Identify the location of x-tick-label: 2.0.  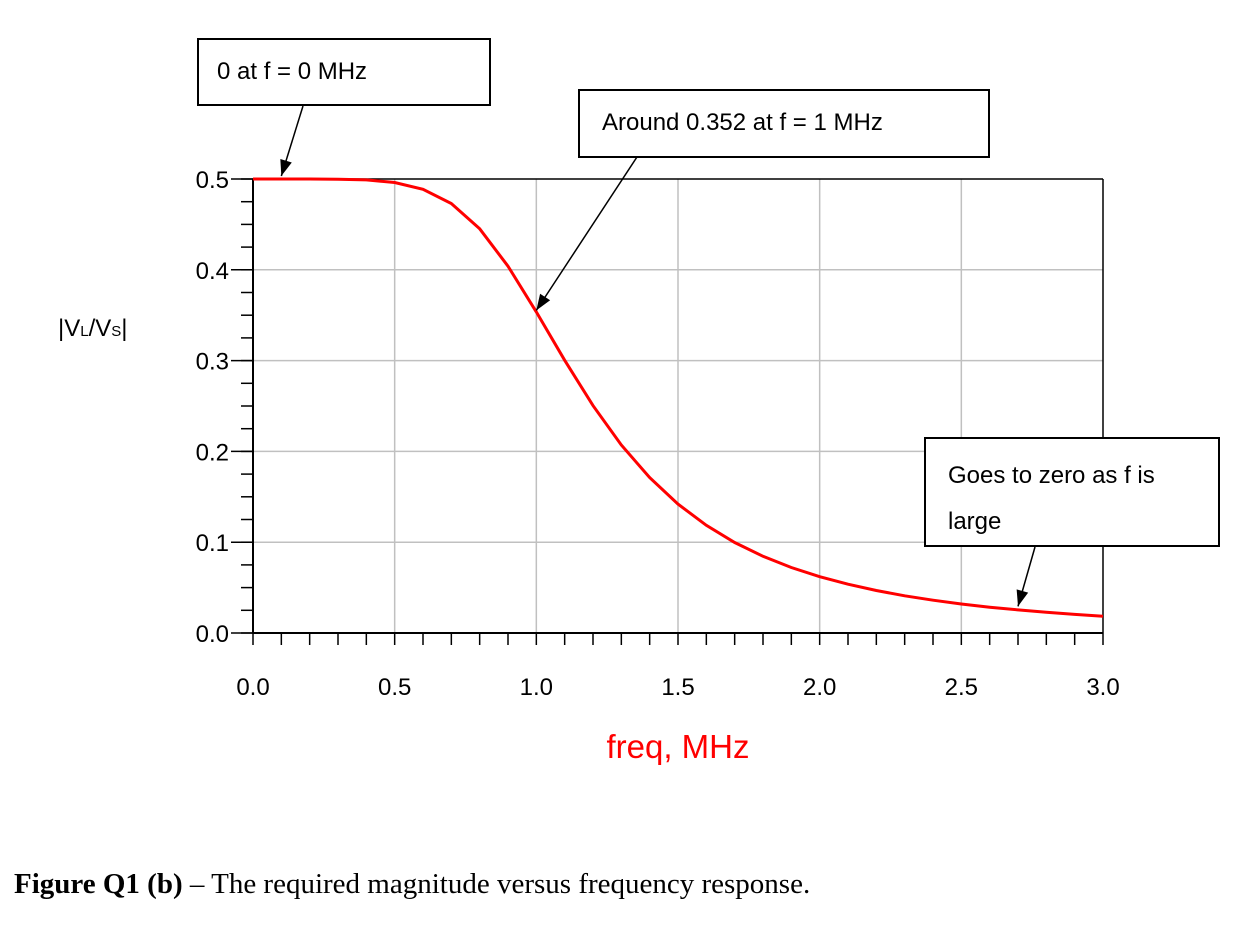
(819, 687).